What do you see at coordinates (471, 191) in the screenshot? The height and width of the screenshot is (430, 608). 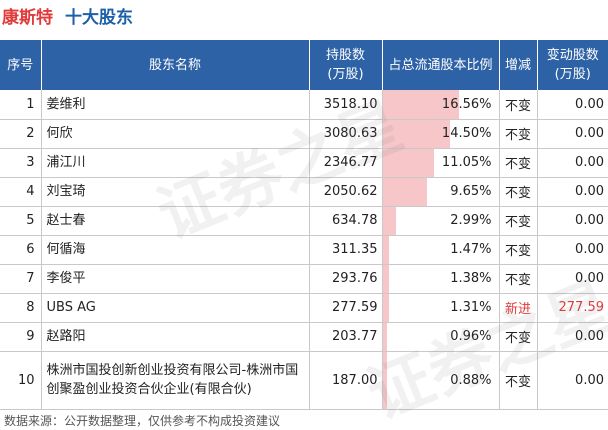 I see `ratio-value: 9.65%` at bounding box center [471, 191].